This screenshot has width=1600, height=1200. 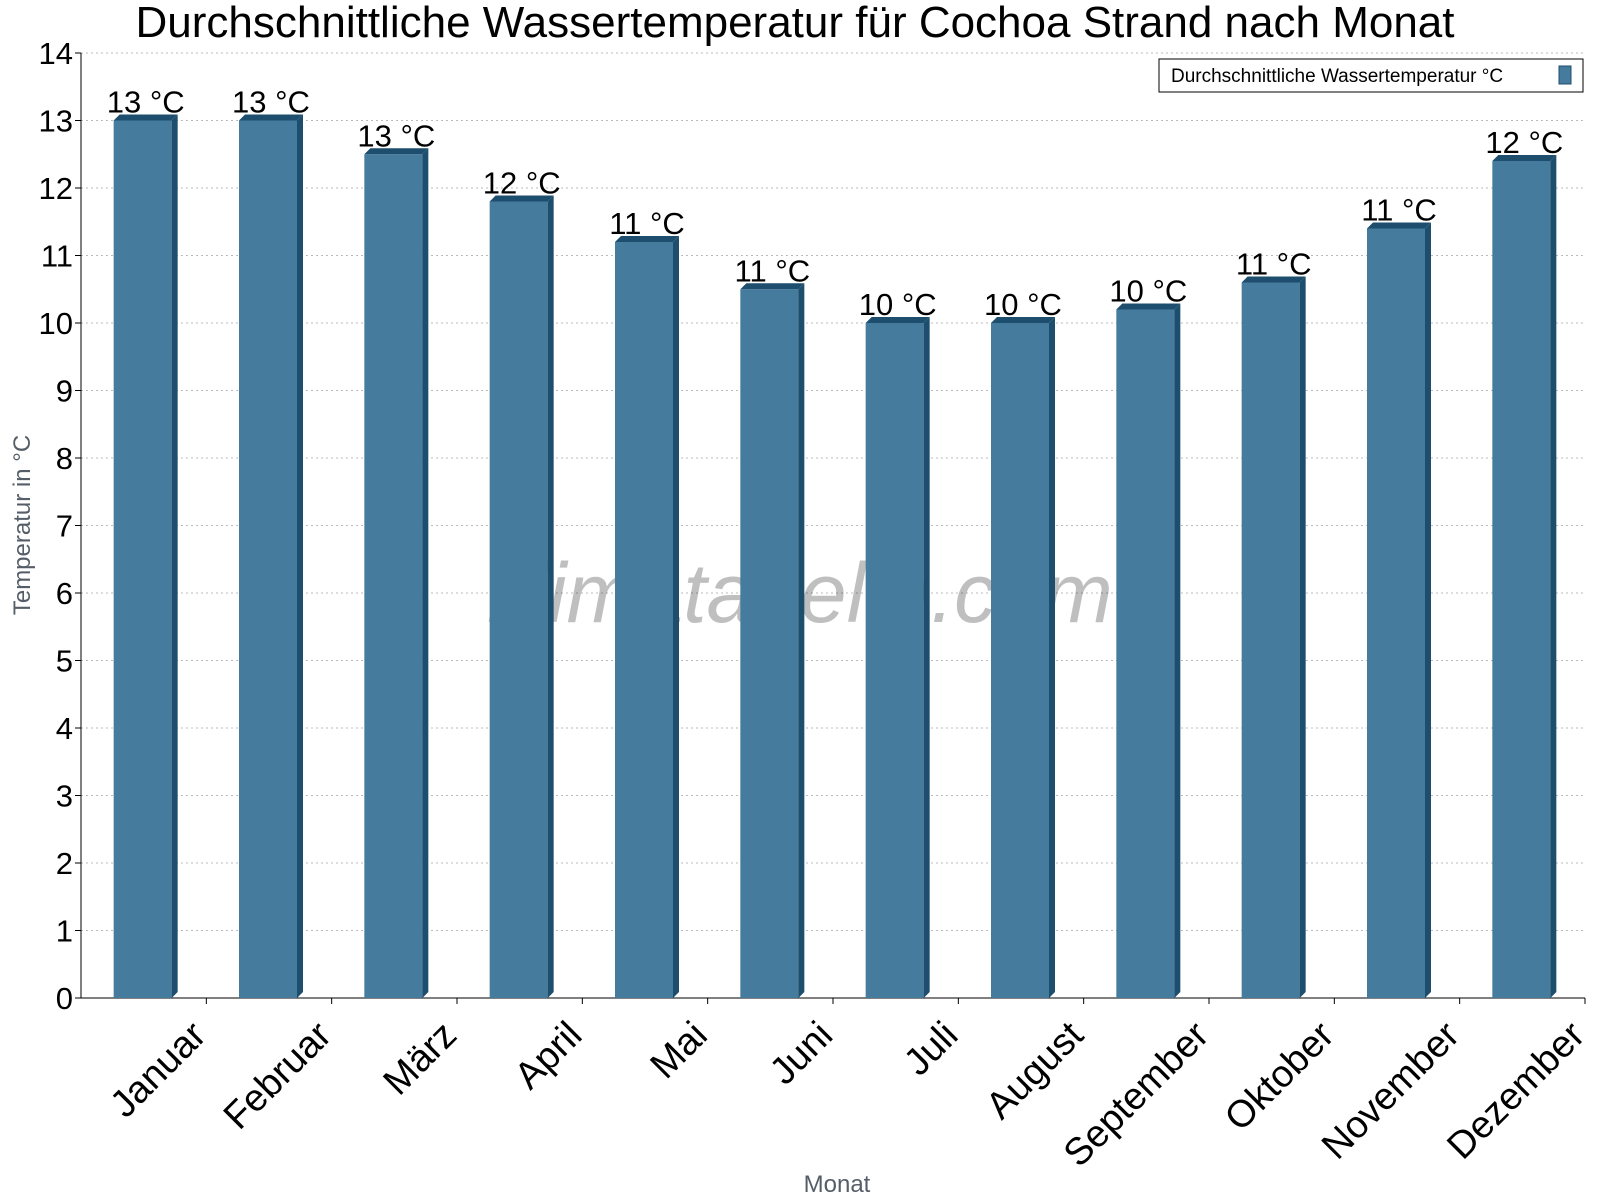 What do you see at coordinates (1516, 1091) in the screenshot?
I see `x-tick-label: Dezember` at bounding box center [1516, 1091].